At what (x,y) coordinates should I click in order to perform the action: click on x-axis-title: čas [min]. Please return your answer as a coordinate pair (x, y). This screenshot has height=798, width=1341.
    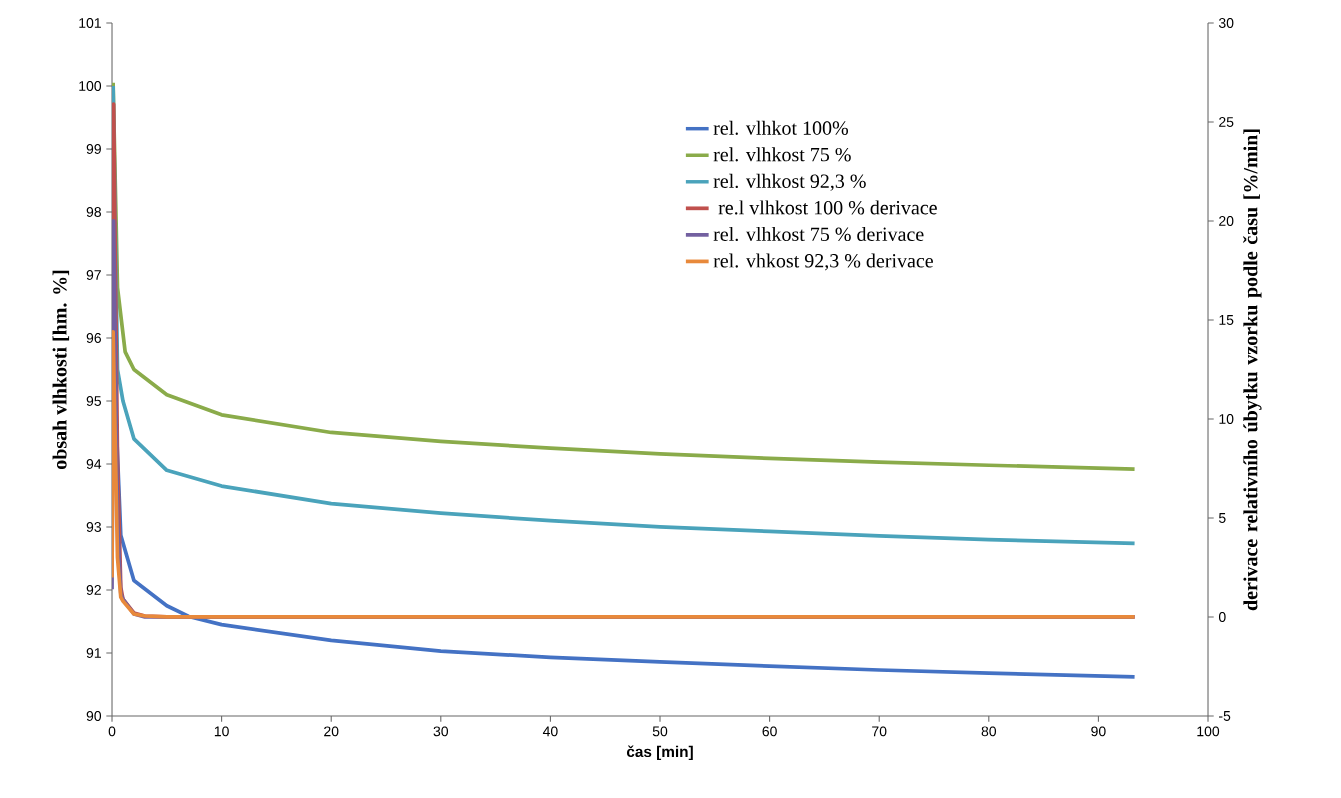
    Looking at the image, I should click on (659, 753).